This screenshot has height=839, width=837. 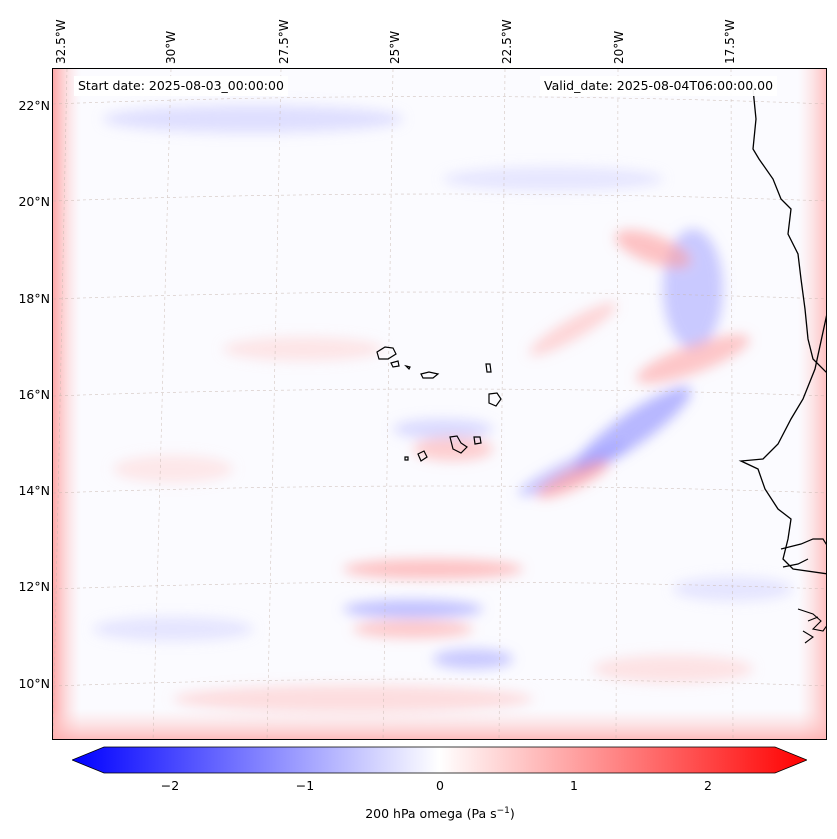 I want to click on lon-label-25w: 25°W, so click(x=395, y=47).